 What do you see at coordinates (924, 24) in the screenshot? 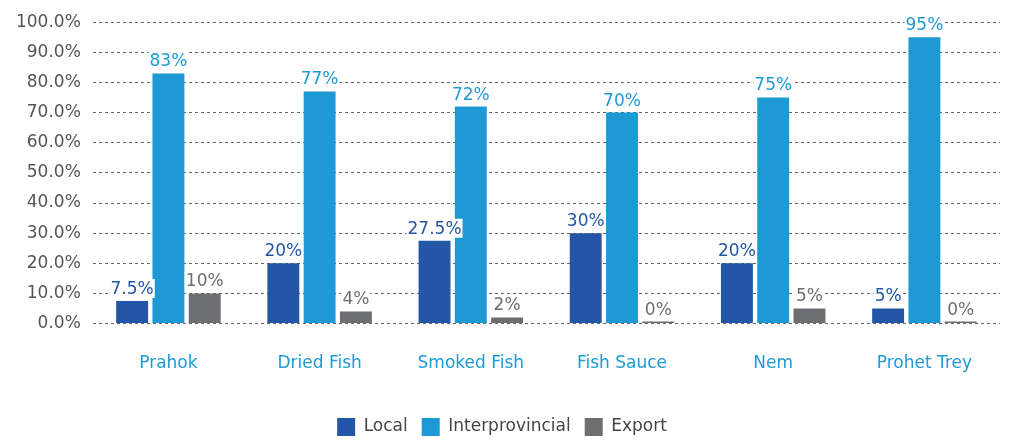
I see `data-label: 95%` at bounding box center [924, 24].